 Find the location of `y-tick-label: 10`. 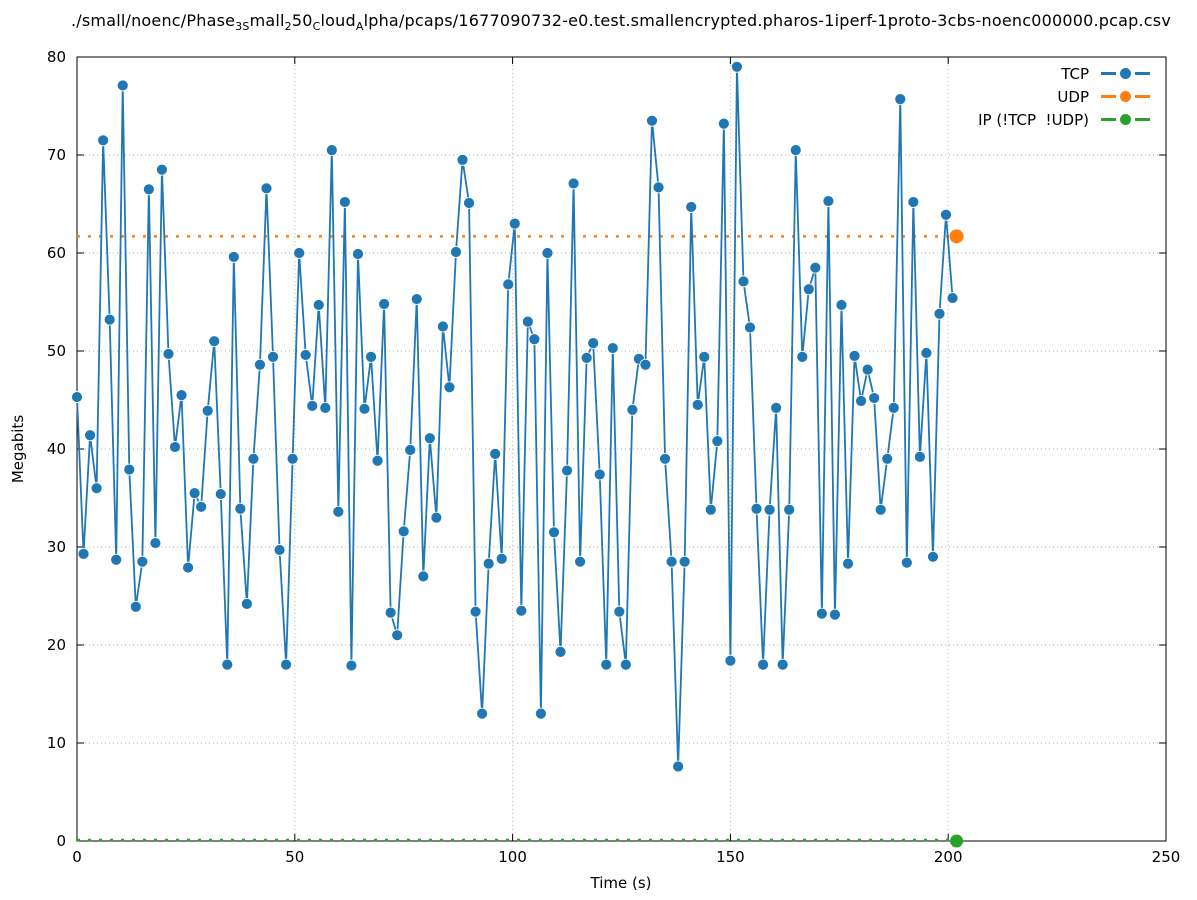

y-tick-label: 10 is located at coordinates (56, 743).